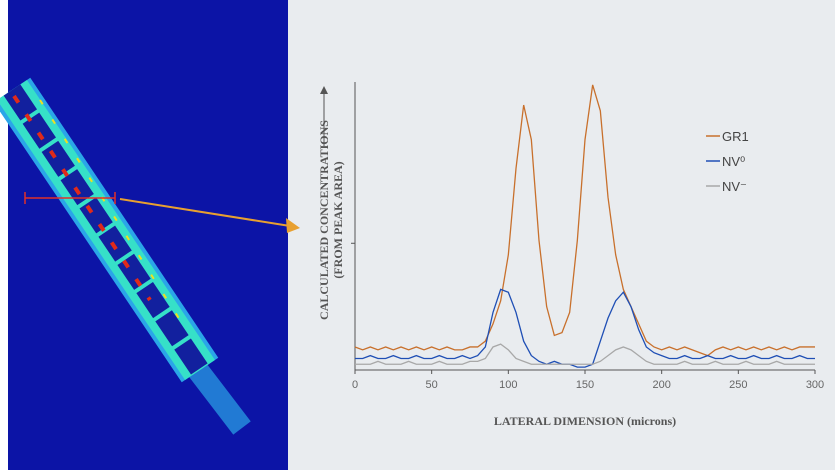 Image resolution: width=835 pixels, height=470 pixels. Describe the element at coordinates (738, 385) in the screenshot. I see `x-tick-label: 250` at that location.